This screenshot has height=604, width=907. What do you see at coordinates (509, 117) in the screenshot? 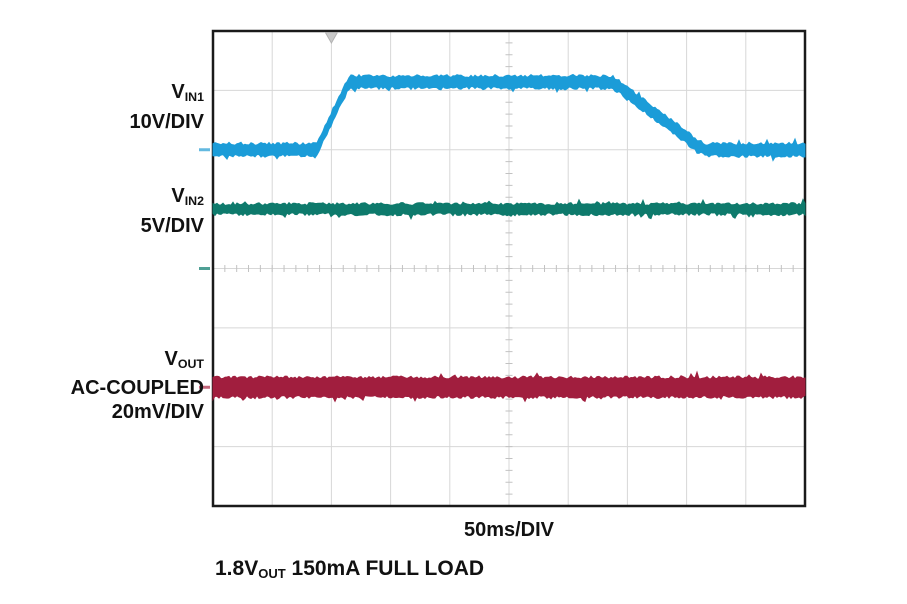
I see `trace-vin1` at bounding box center [509, 117].